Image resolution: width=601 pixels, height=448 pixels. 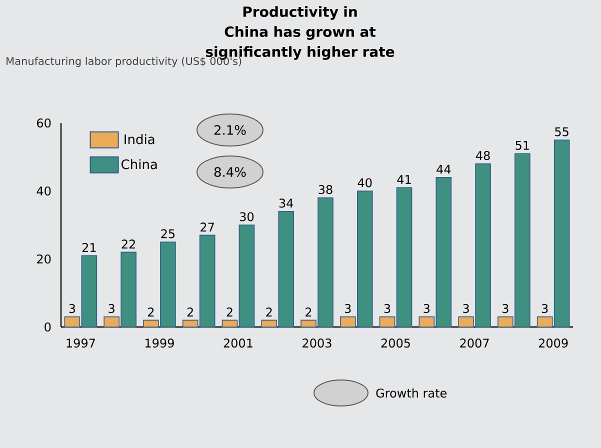 I want to click on x-tick-label: 1999, so click(x=160, y=343).